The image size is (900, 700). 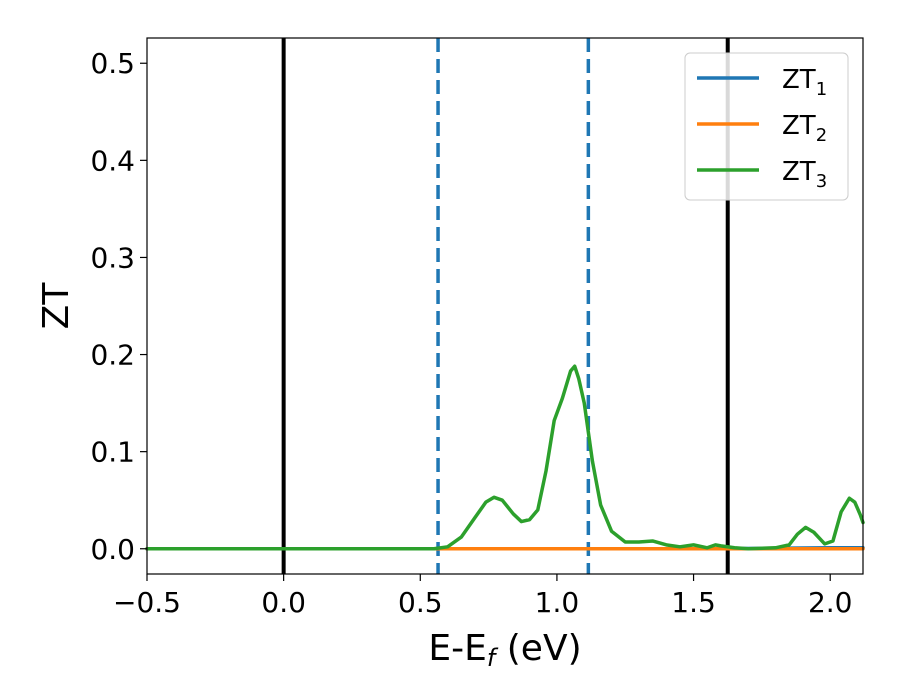 I want to click on x-axis-label: E-Ef (eV), so click(x=504, y=650).